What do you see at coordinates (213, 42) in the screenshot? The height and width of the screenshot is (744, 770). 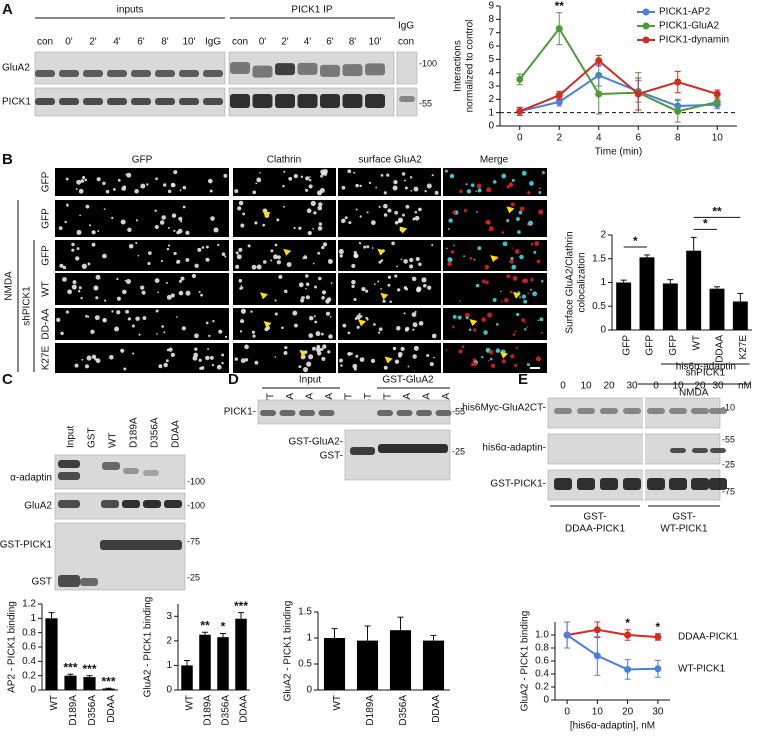 I see `lane-label: IgG` at bounding box center [213, 42].